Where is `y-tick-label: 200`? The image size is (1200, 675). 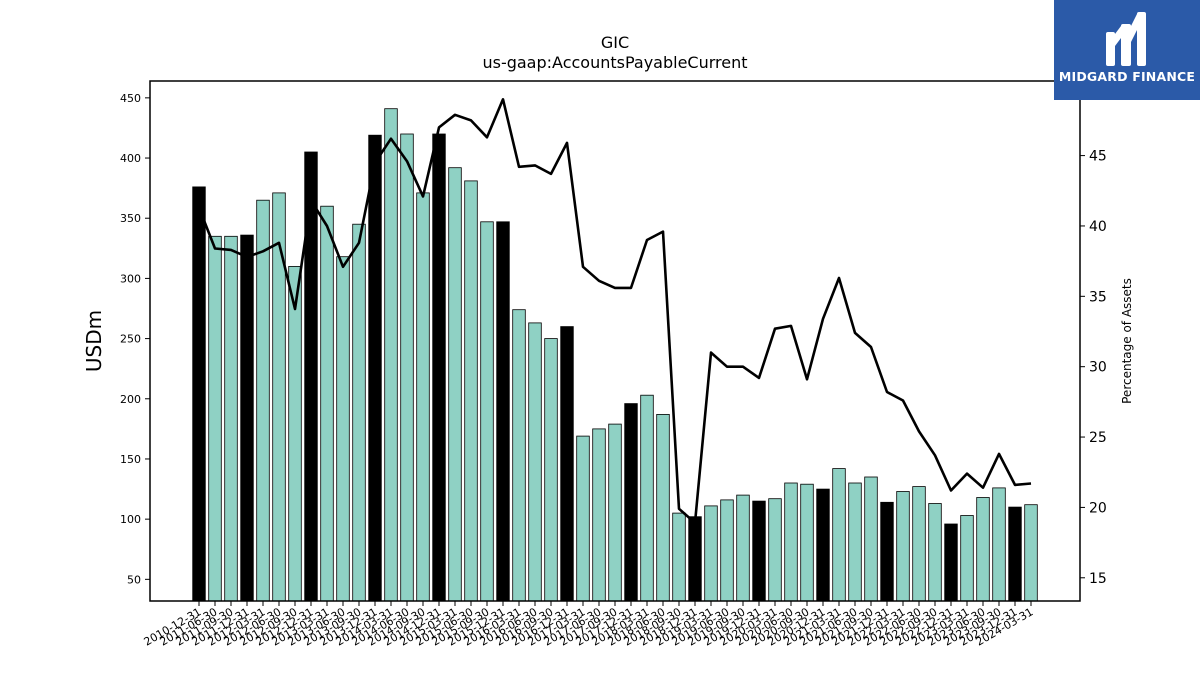 y-tick-label: 200 is located at coordinates (130, 399).